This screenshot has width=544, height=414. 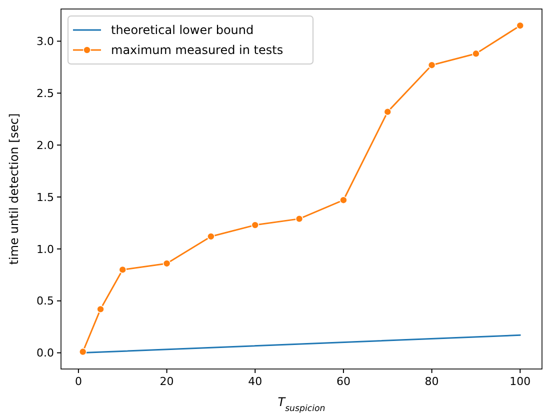 I want to click on y-tick-label: 3.0, so click(x=45, y=41).